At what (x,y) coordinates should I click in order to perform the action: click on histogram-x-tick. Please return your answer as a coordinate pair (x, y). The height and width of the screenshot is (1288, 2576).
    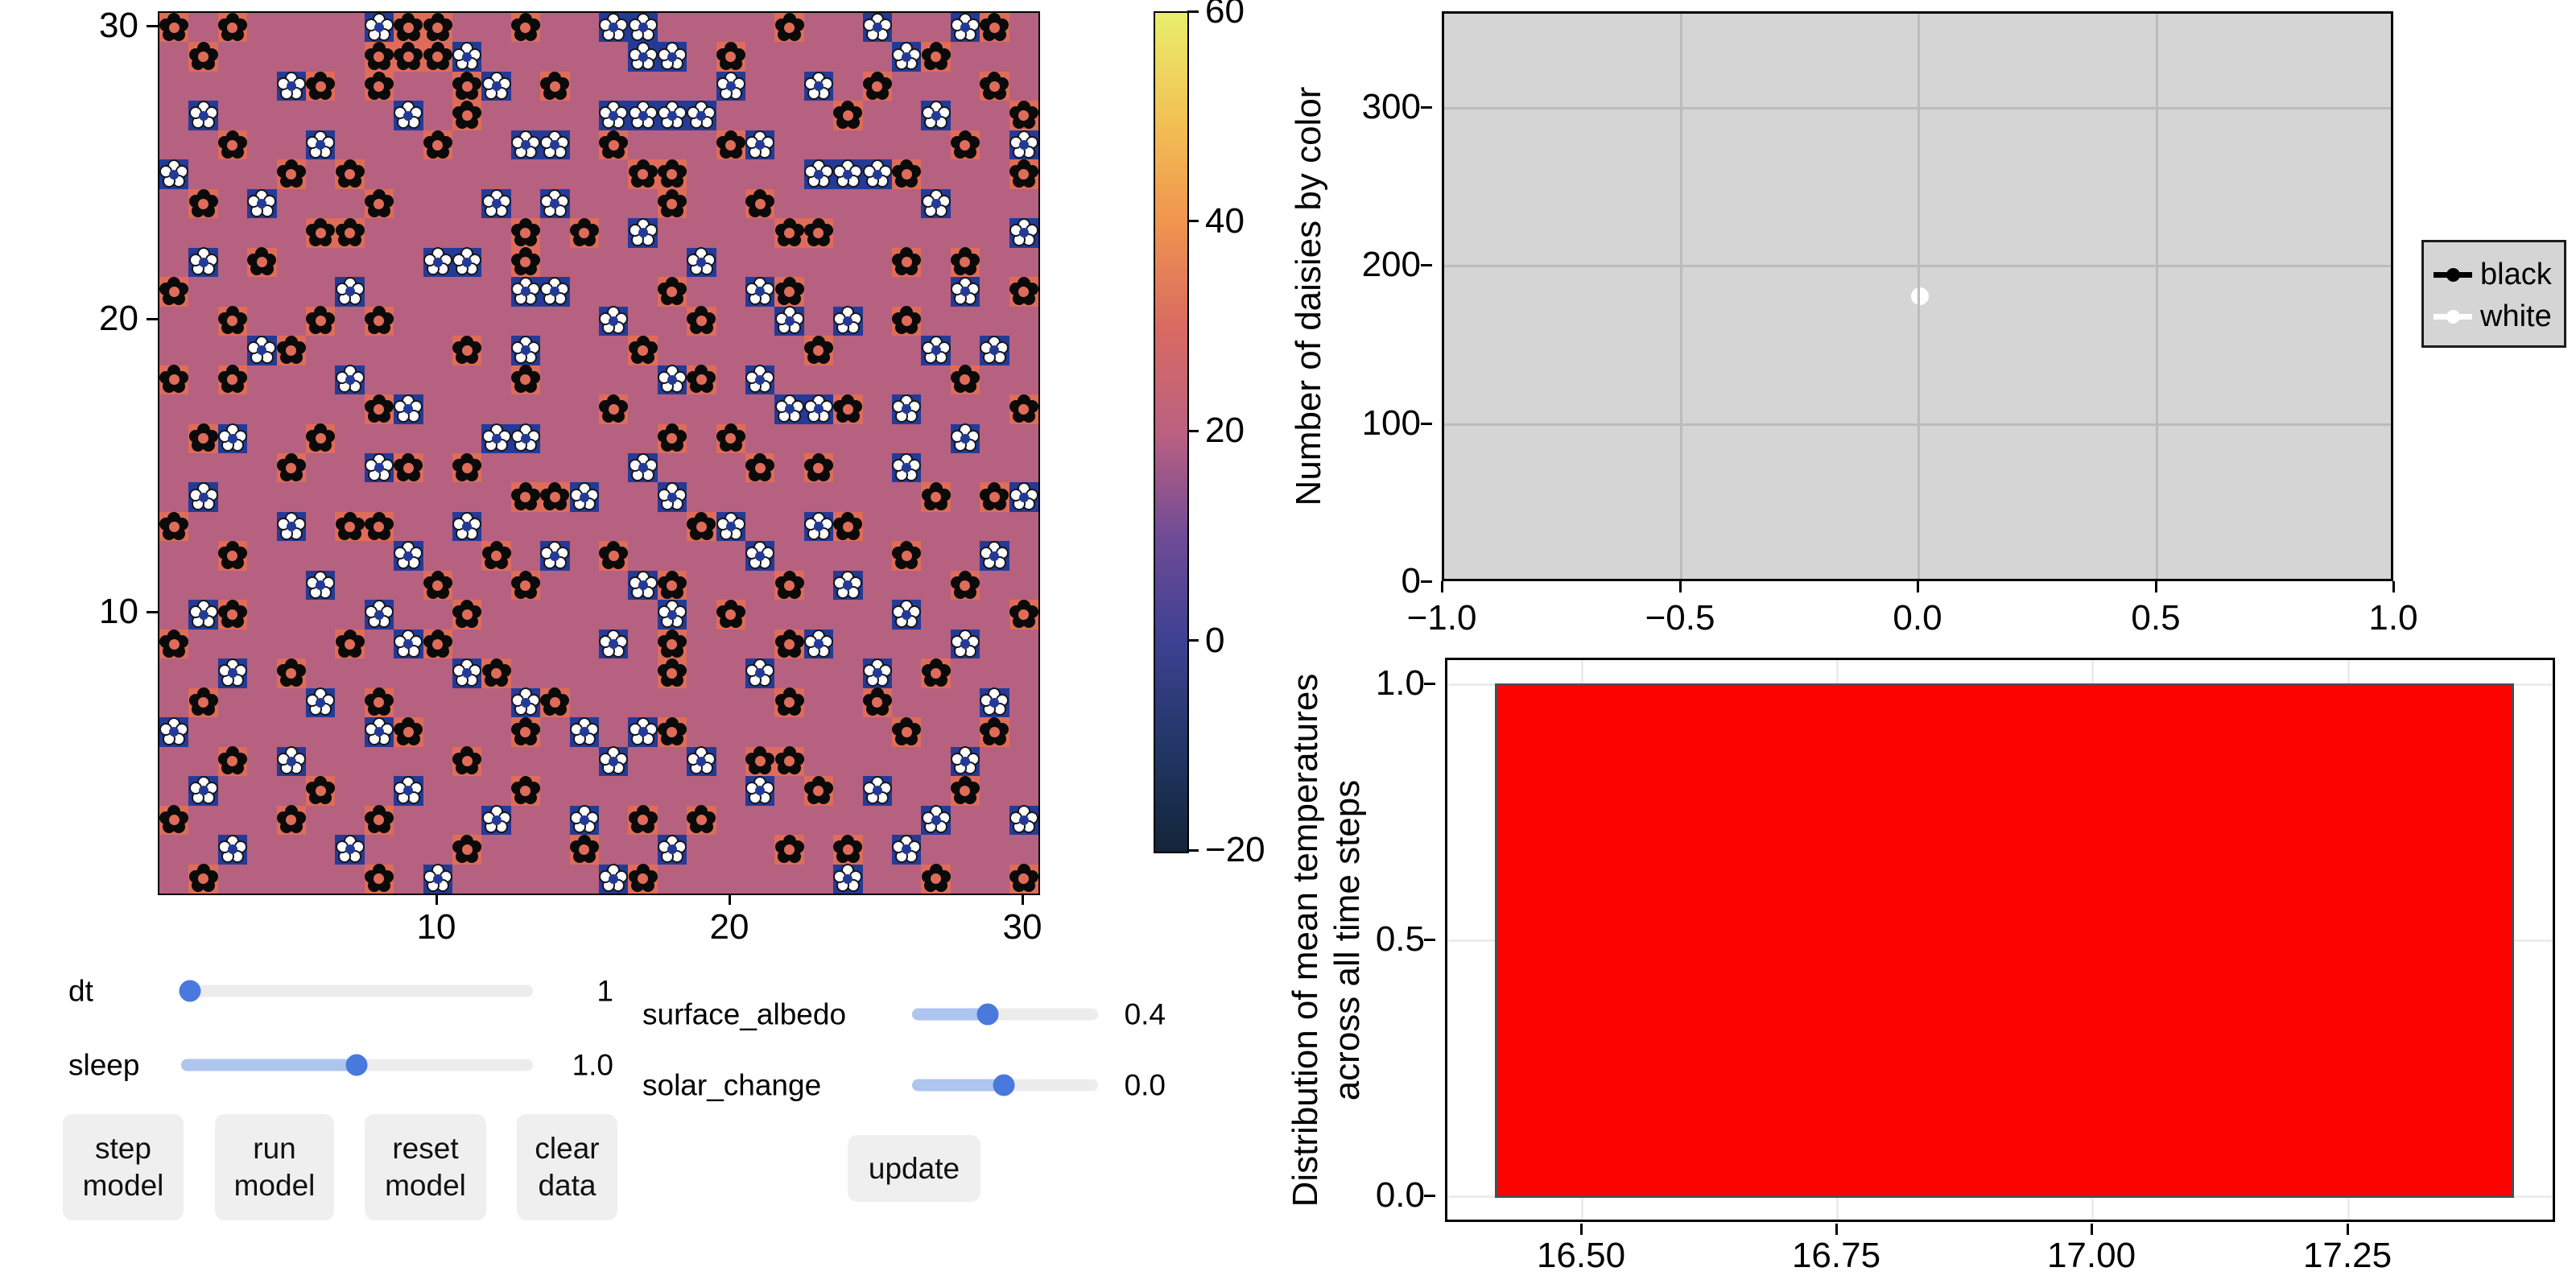
    Looking at the image, I should click on (1836, 1229).